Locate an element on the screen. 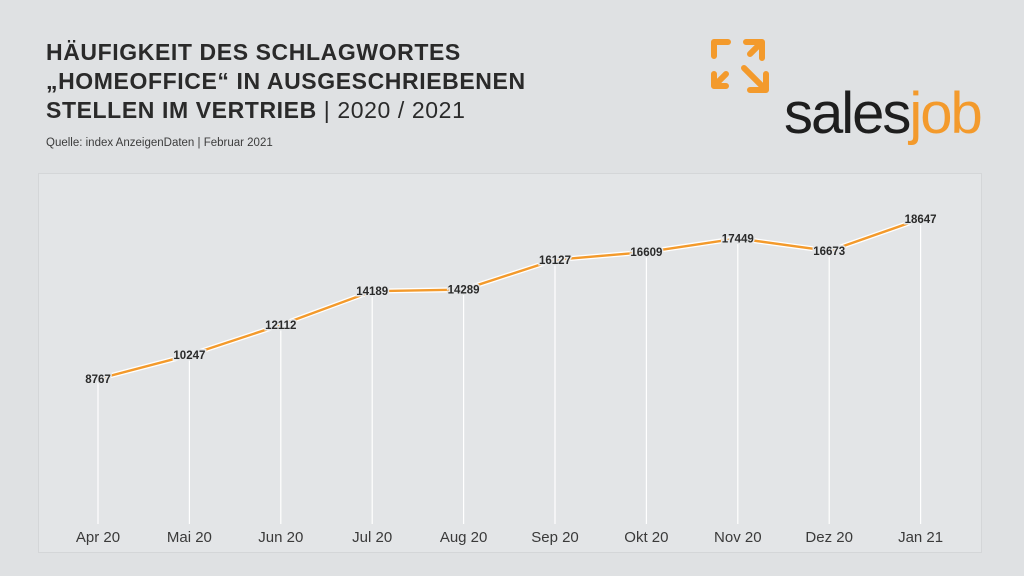  x-tick-label-3: Jun 20 is located at coordinates (280, 537).